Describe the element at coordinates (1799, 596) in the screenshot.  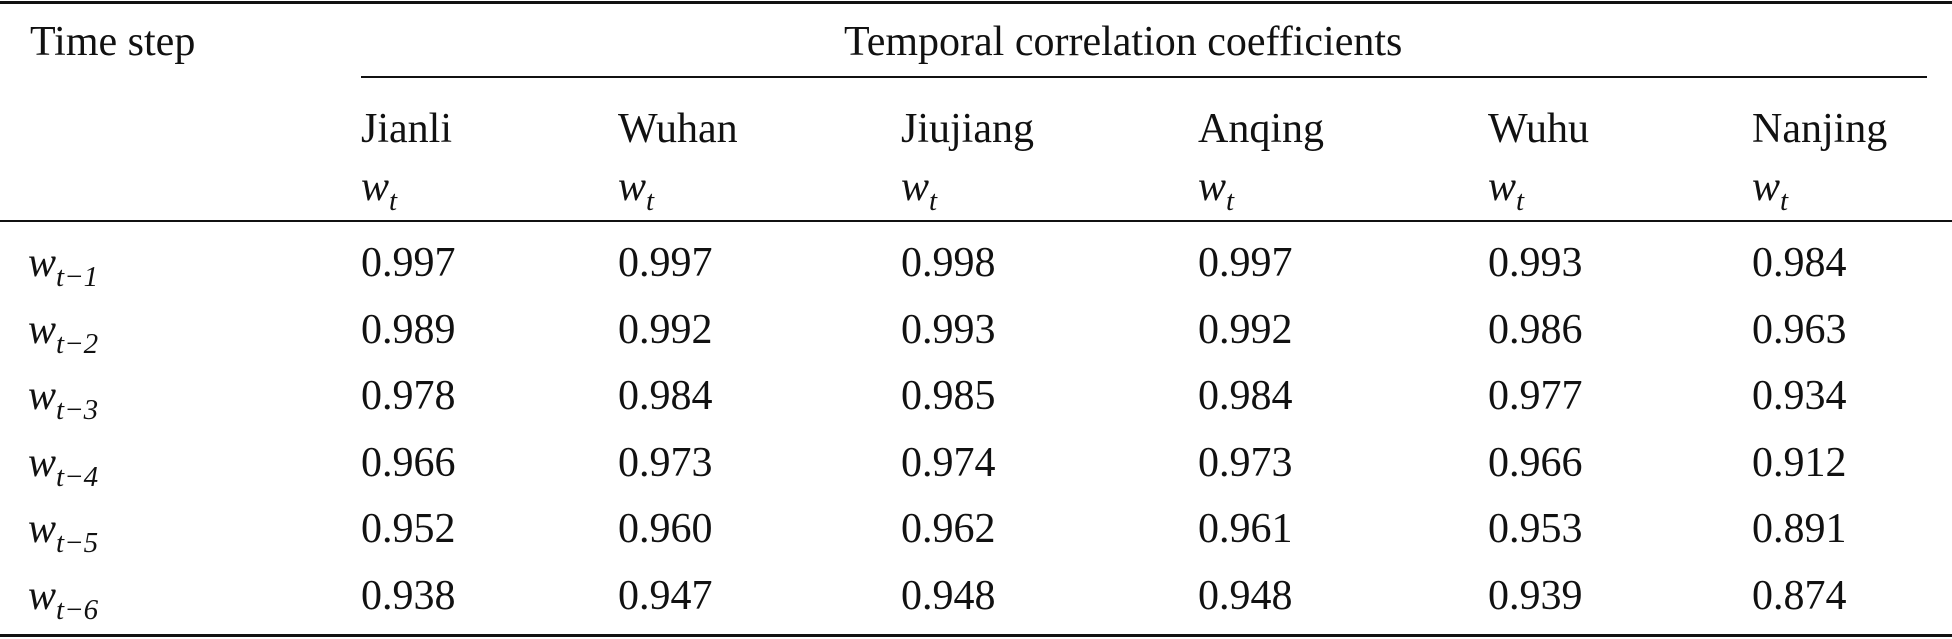
I see `table-cell: 0.874` at that location.